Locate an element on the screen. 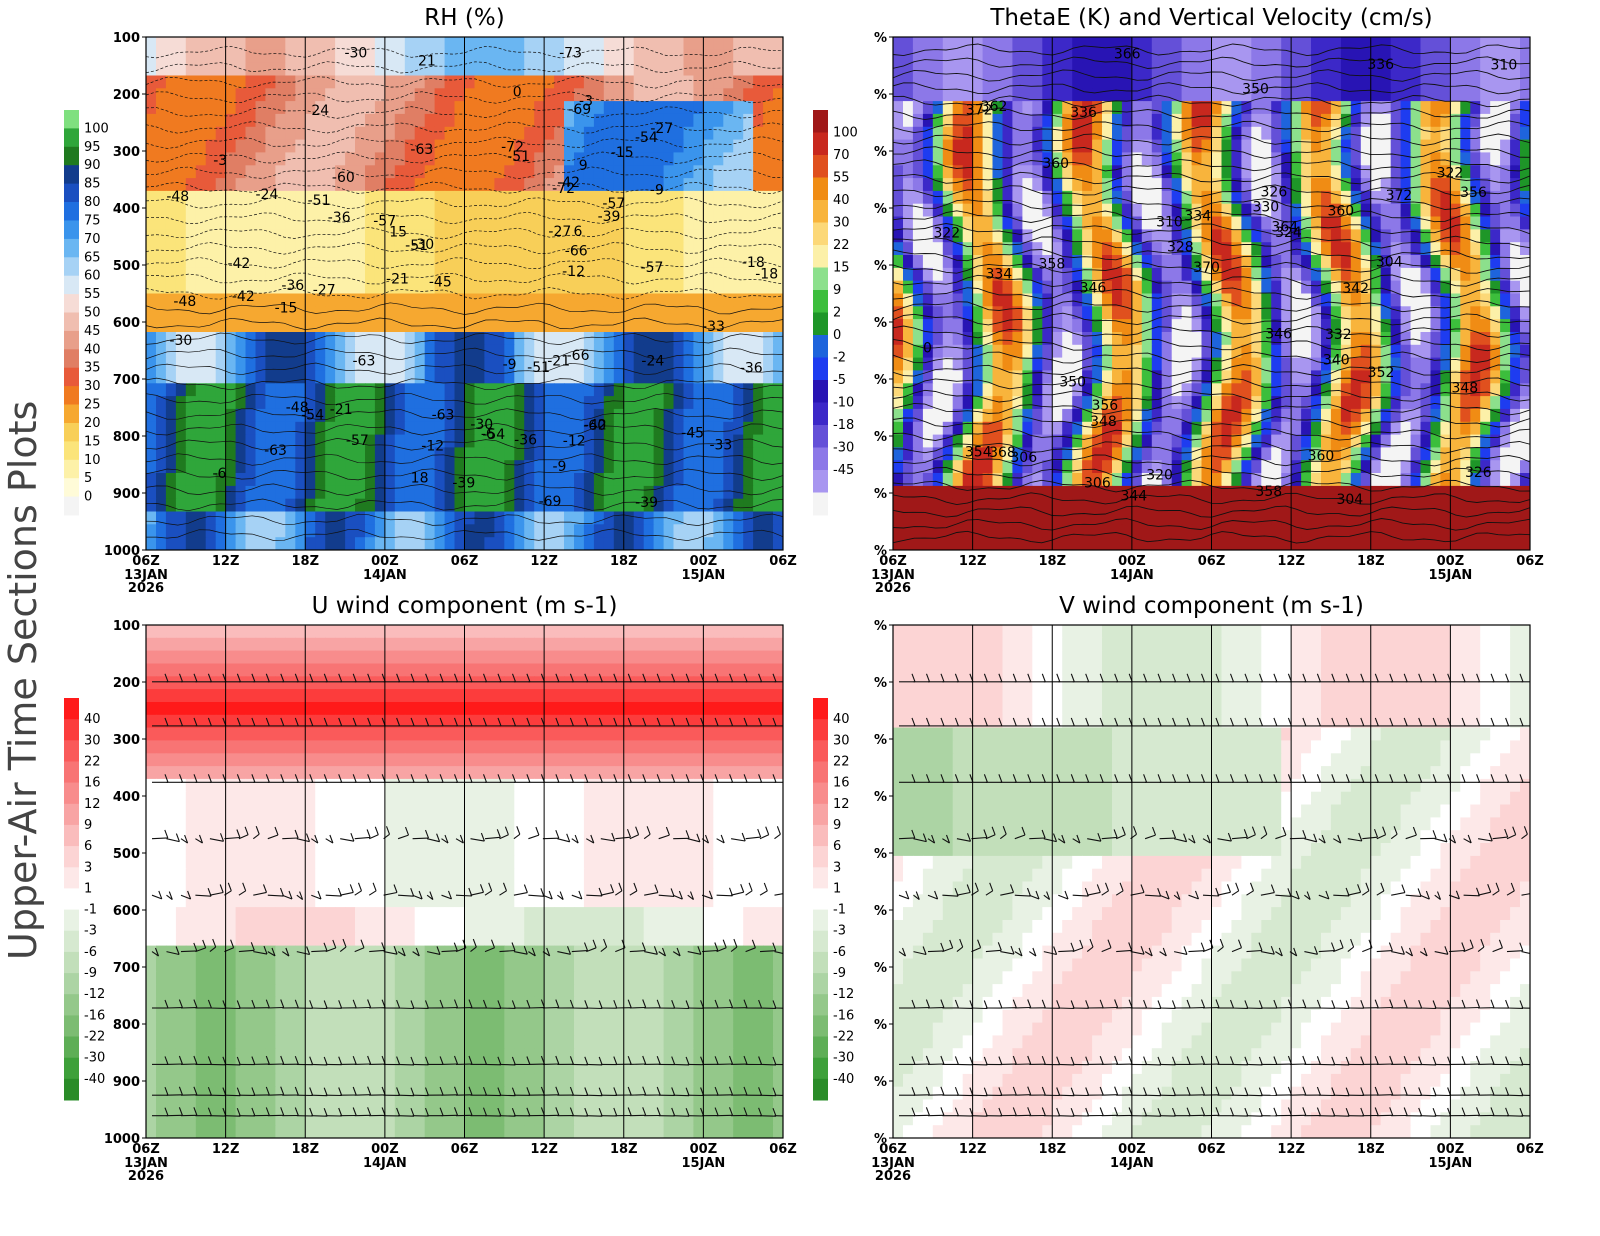  x-tick-label: 00Z is located at coordinates (385, 561).